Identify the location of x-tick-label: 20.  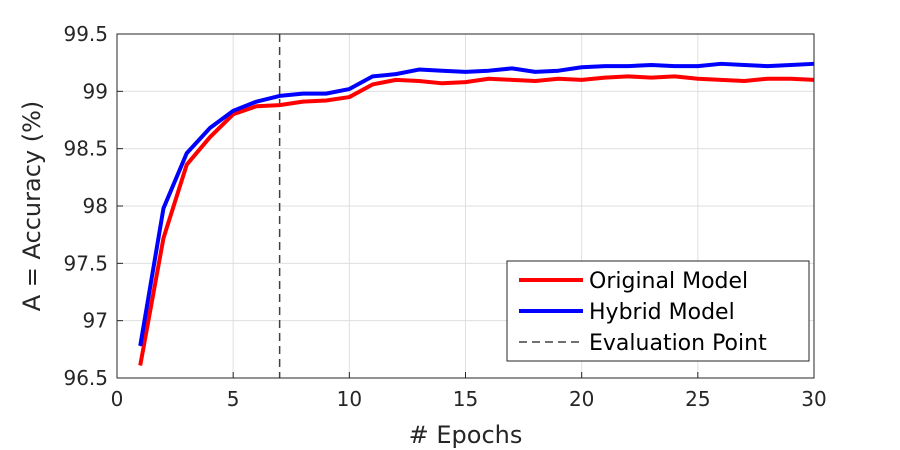
(581, 399).